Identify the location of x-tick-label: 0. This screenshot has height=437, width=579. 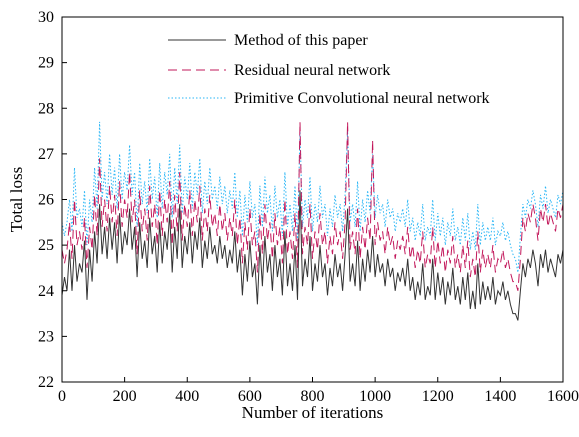
(62, 396).